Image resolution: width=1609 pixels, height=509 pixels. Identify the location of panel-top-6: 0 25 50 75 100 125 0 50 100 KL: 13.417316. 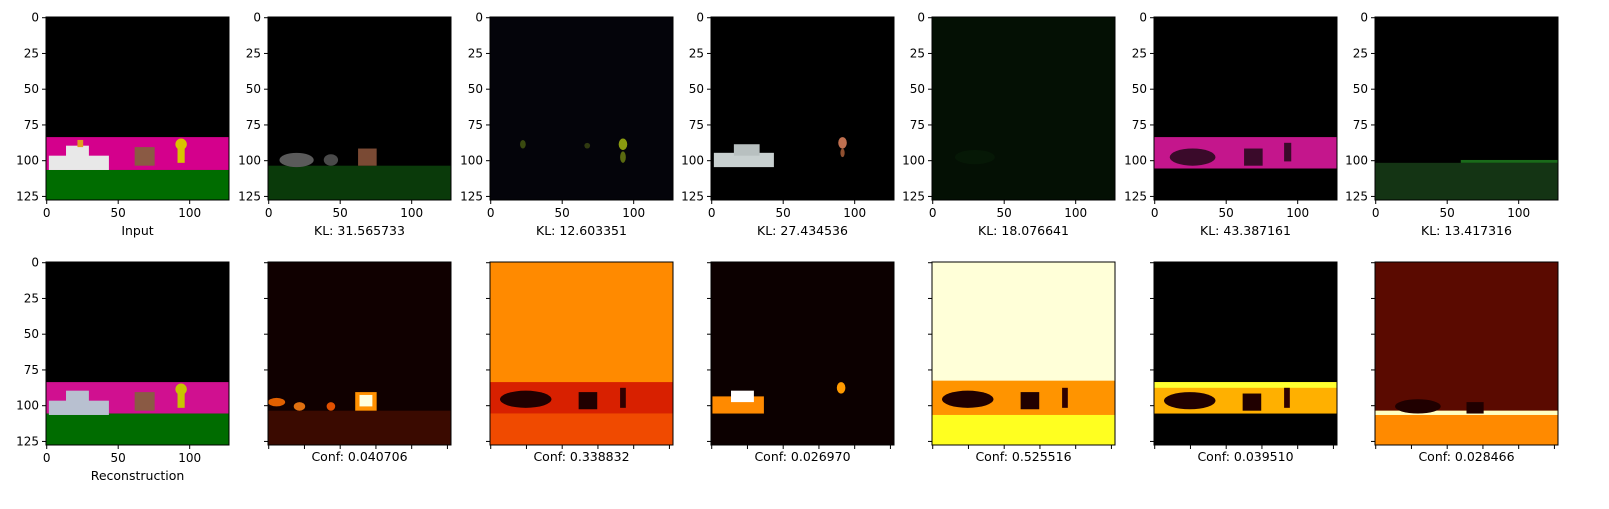
(1452, 124).